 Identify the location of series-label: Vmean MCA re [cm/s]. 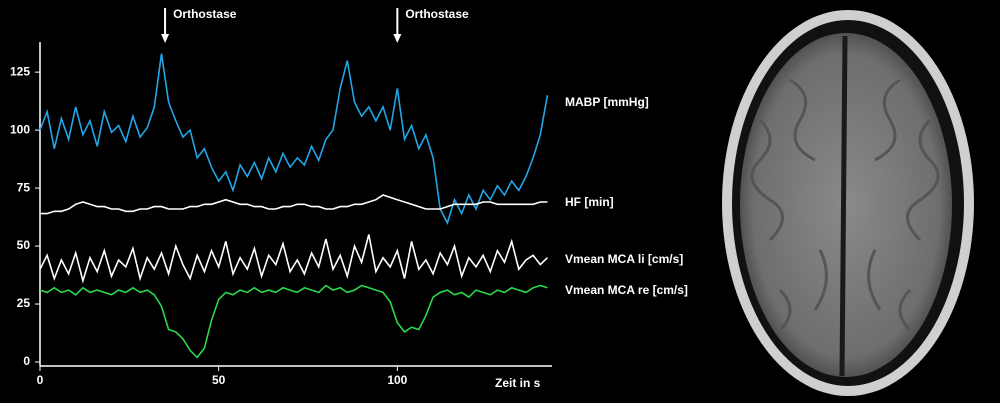
(626, 290).